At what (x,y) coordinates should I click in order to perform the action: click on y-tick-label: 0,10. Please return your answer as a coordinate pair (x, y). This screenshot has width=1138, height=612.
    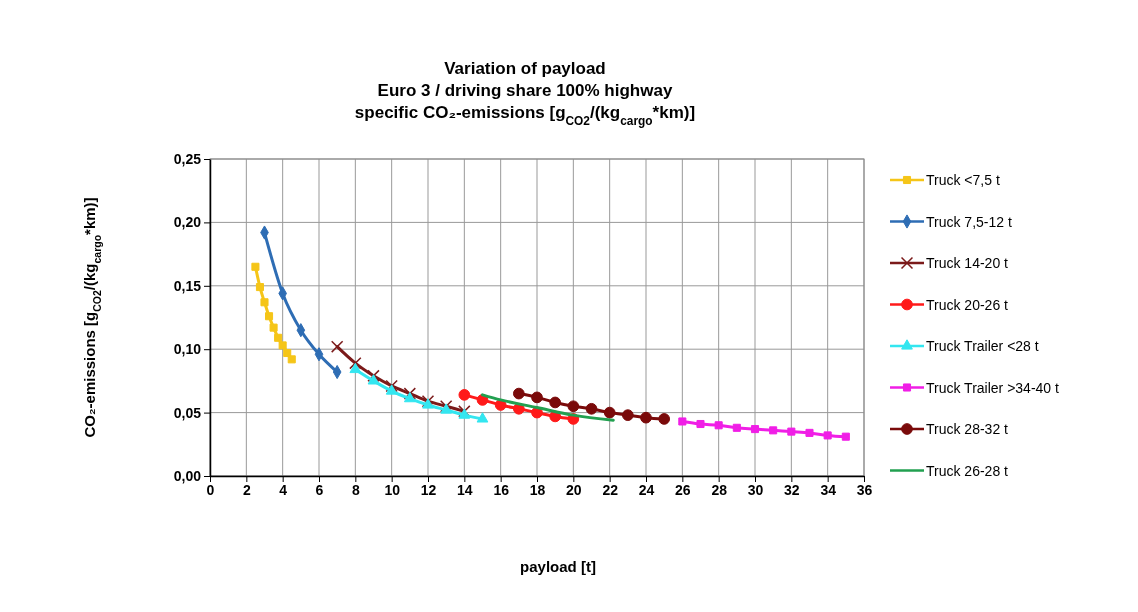
    Looking at the image, I should click on (187, 349).